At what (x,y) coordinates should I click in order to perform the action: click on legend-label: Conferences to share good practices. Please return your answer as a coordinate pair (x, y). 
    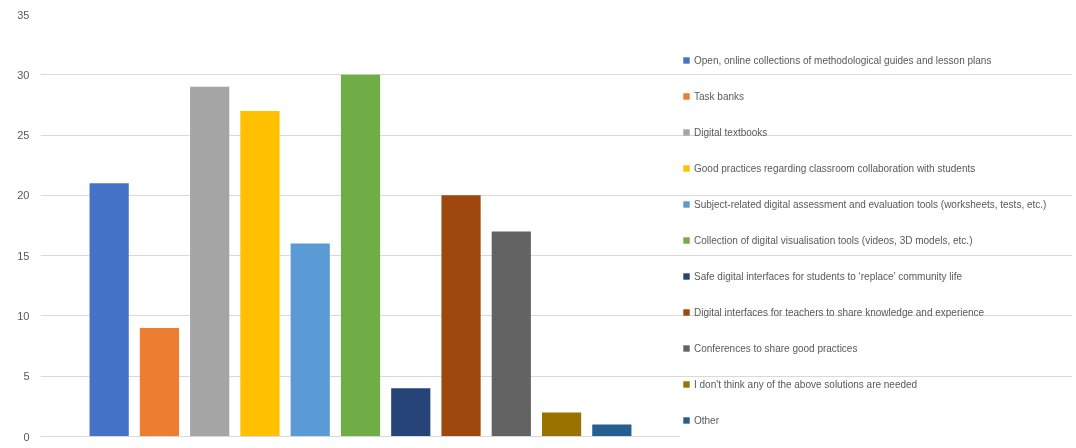
    Looking at the image, I should click on (776, 348).